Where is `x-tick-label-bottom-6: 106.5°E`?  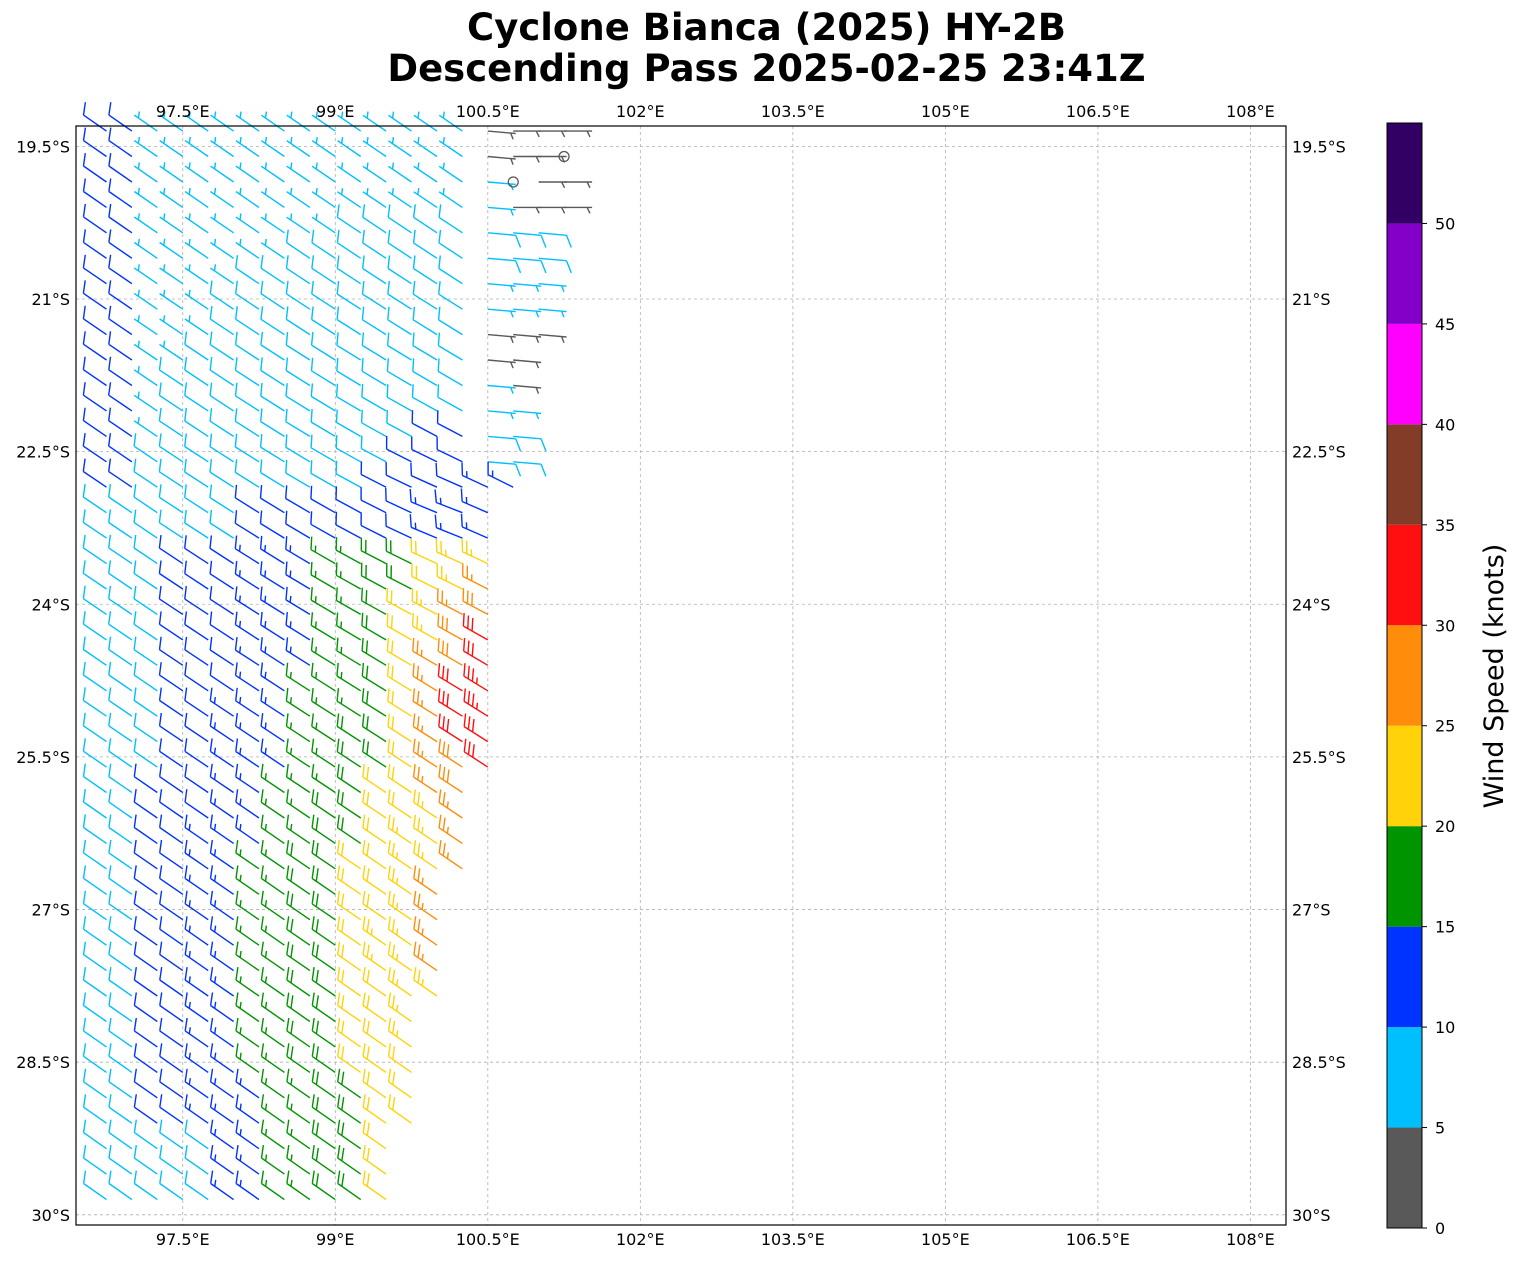 x-tick-label-bottom-6: 106.5°E is located at coordinates (1098, 1239).